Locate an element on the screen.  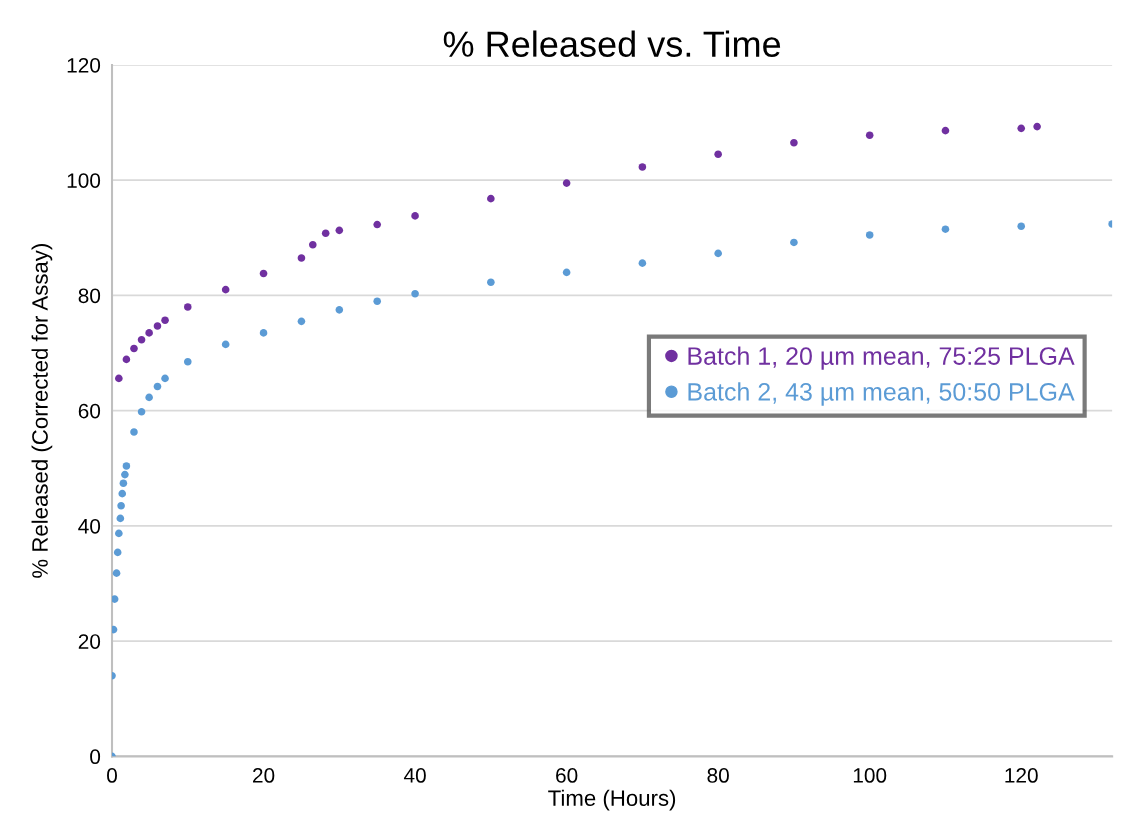
x-tick-label: 60 is located at coordinates (567, 775).